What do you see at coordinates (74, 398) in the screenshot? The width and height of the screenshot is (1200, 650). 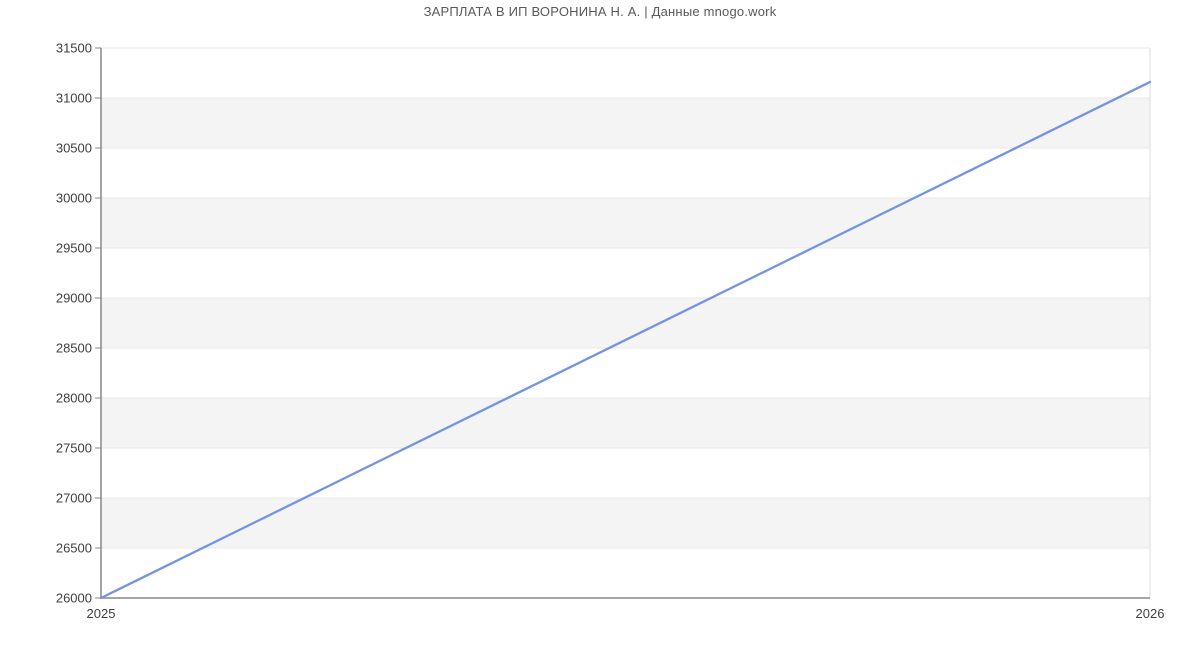 I see `y-tick-label: 28000` at bounding box center [74, 398].